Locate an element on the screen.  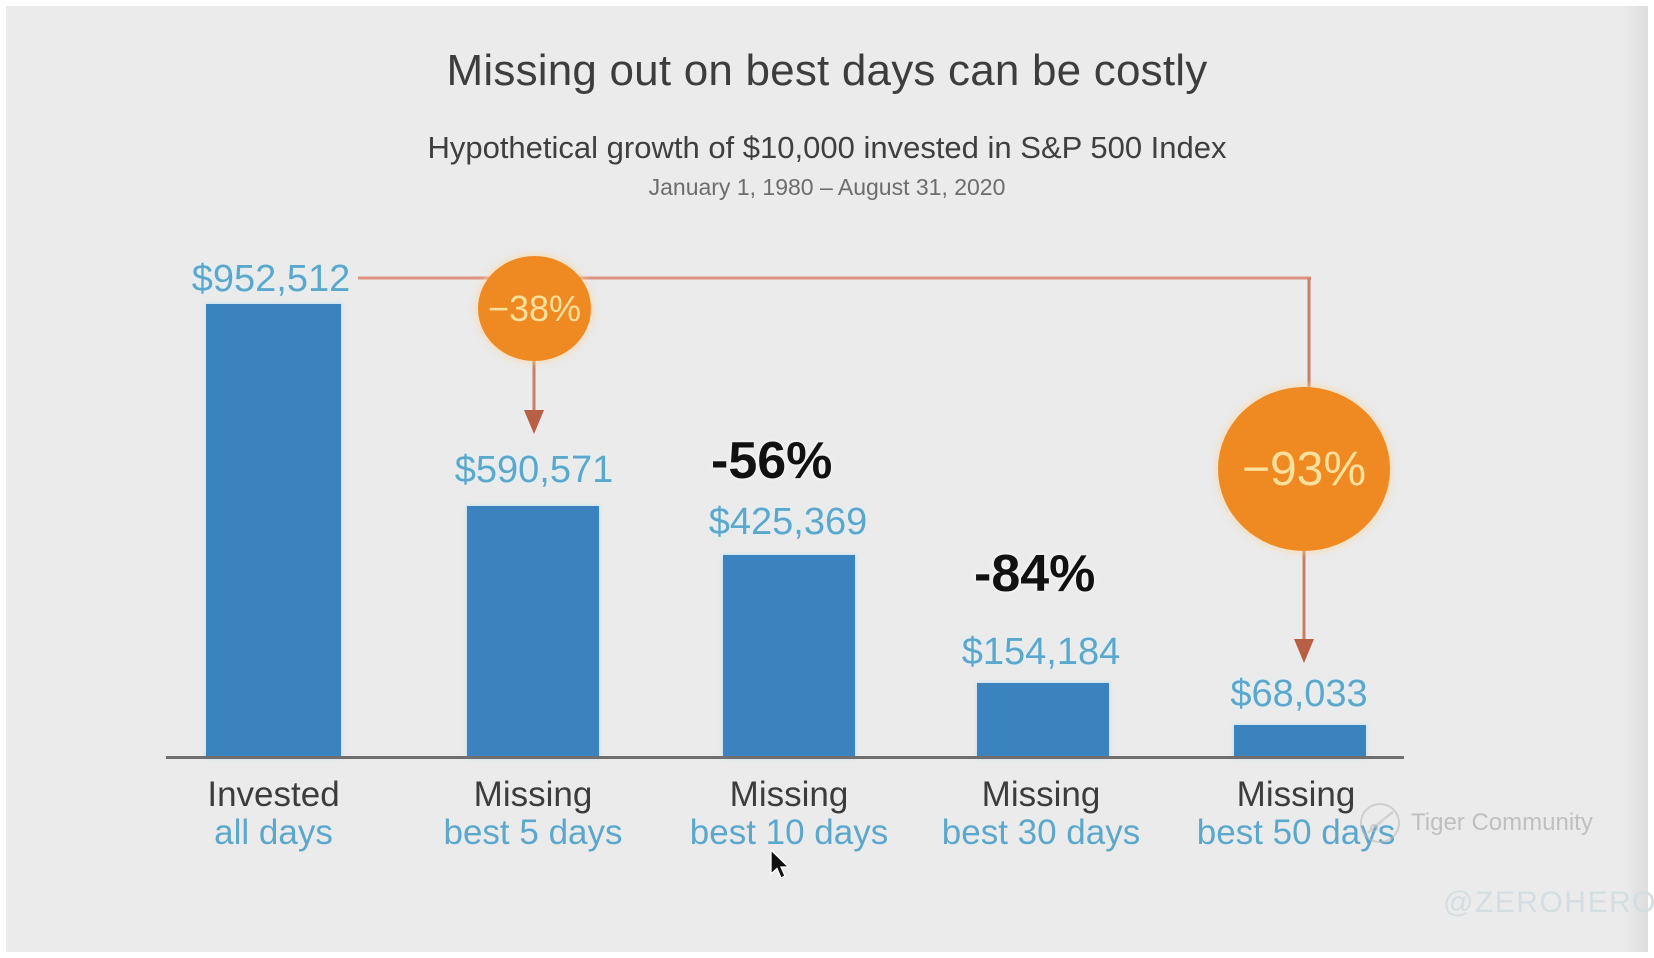
category-label-line2: best 10 days is located at coordinates (789, 832).